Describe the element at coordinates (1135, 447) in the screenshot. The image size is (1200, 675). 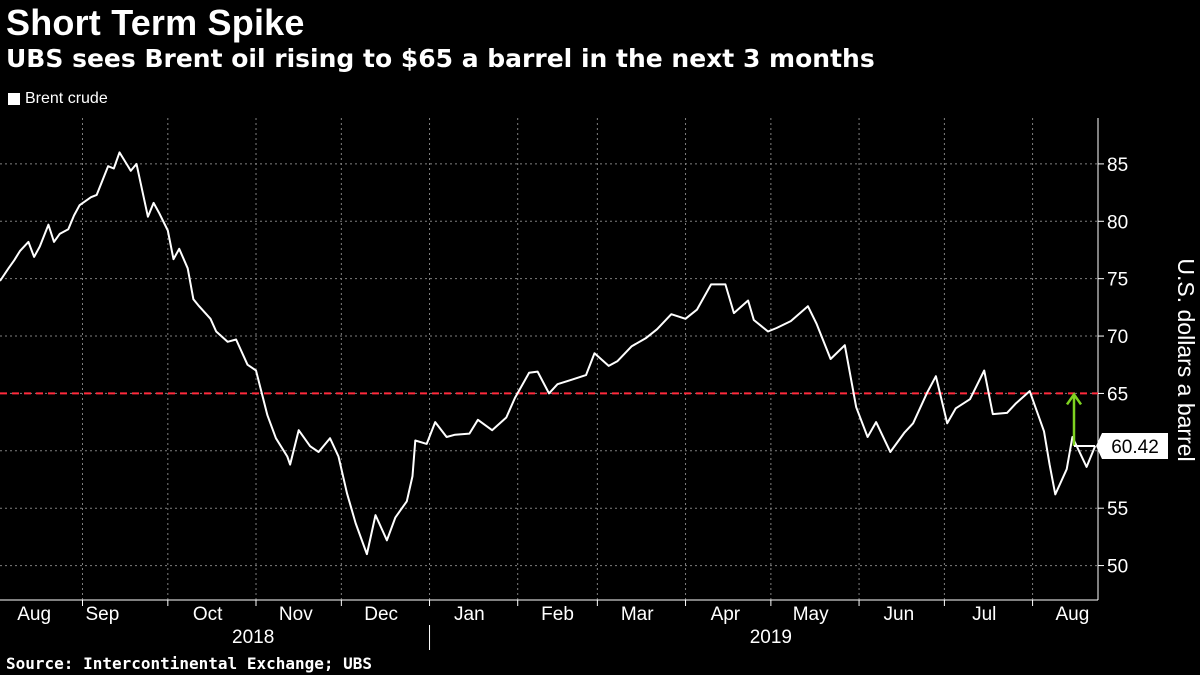
I see `last-value-label: 60.42` at that location.